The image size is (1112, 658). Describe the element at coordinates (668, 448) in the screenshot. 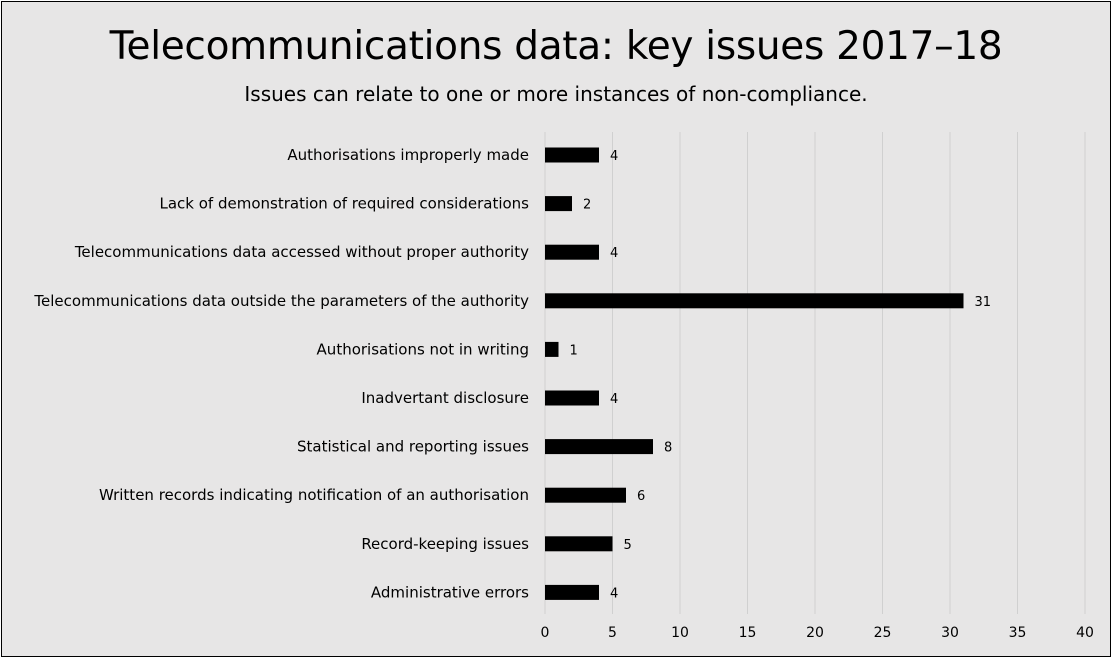

I see `data-label: 8` at that location.